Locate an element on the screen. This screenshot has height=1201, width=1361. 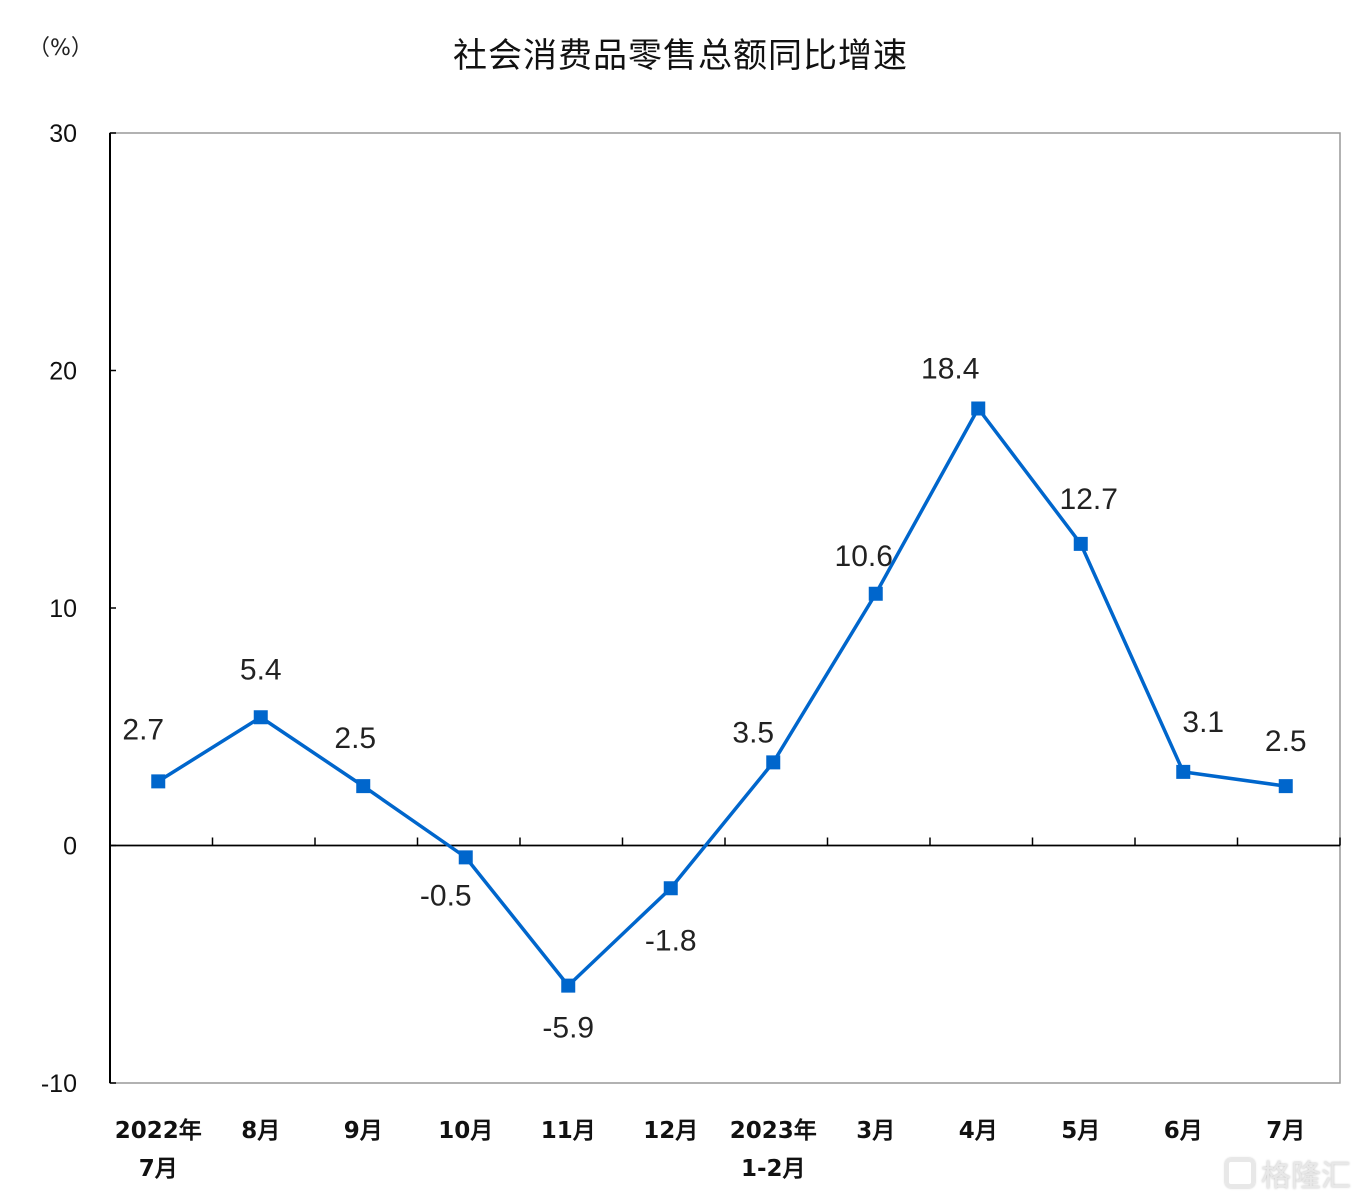
watermark-logo-icon is located at coordinates (1240, 1173).